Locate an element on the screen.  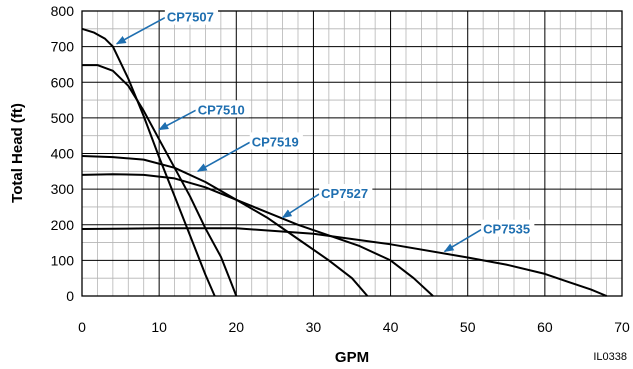
series-label-cp7535: CP7535 is located at coordinates (506, 229).